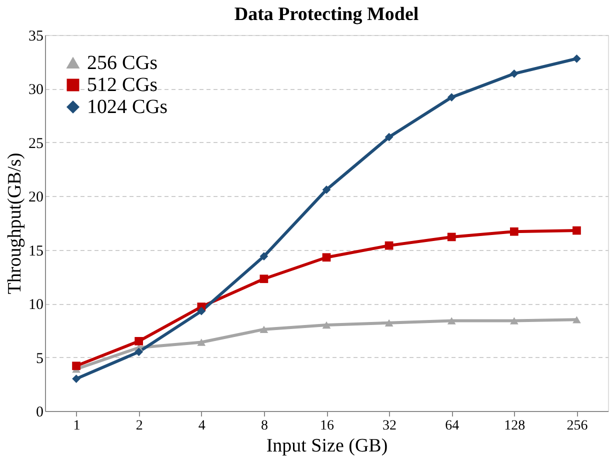 The height and width of the screenshot is (460, 613). I want to click on x-tick-label: 256, so click(577, 426).